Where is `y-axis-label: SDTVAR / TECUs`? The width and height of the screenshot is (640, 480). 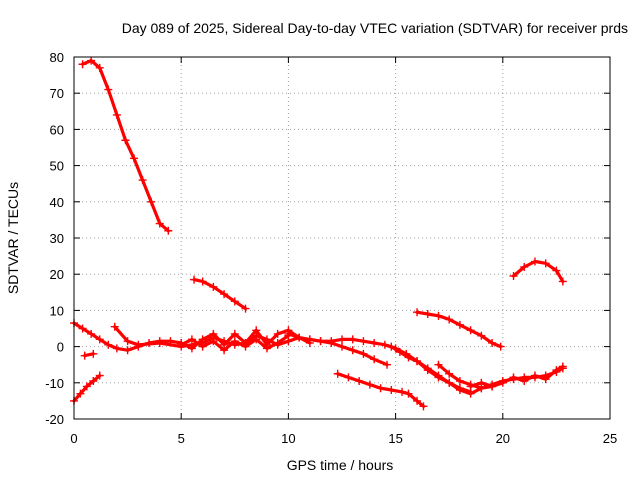
y-axis-label: SDTVAR / TECUs is located at coordinates (13, 238).